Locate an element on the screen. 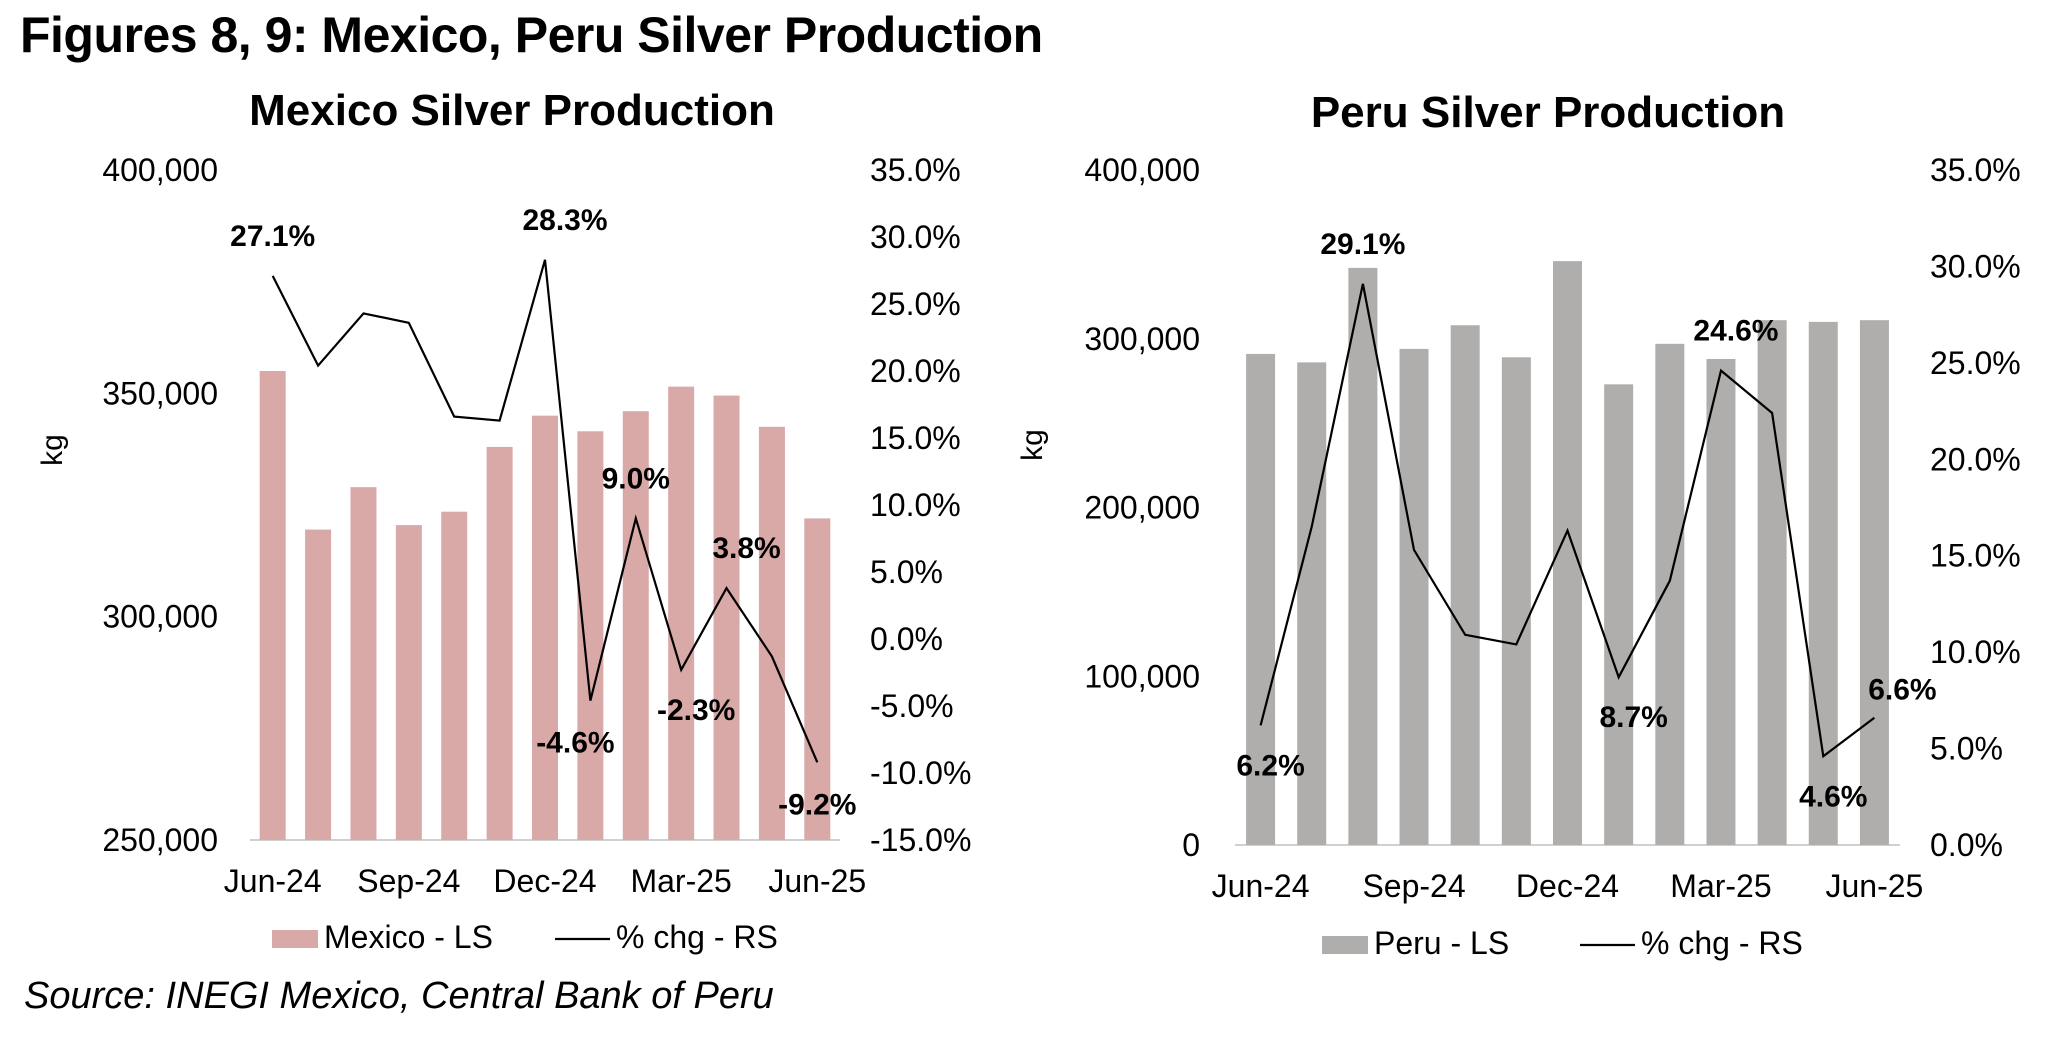 This screenshot has height=1046, width=2048. mexico-right-tick-label: 30.0% is located at coordinates (915, 237).